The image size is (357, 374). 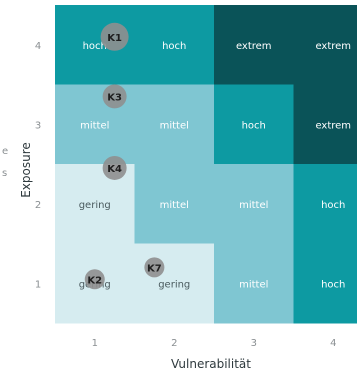 I want to click on marker-k7: K7, so click(x=154, y=267).